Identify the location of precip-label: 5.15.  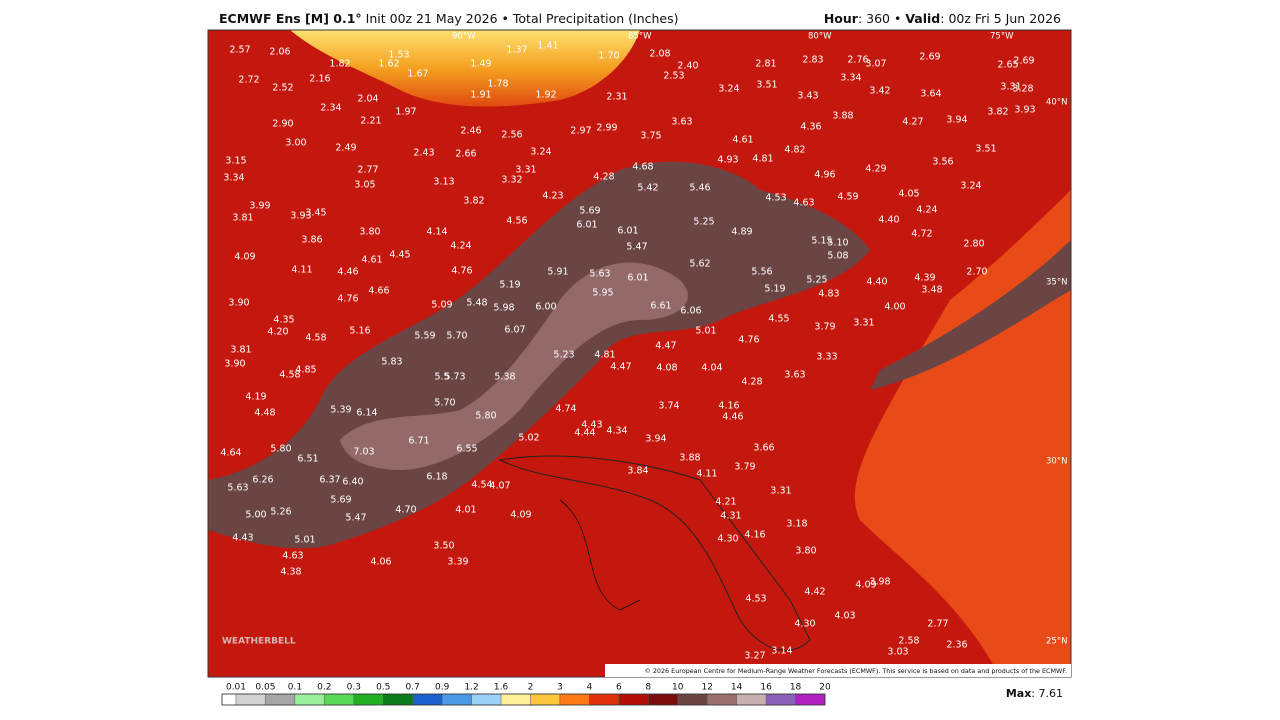
(821, 241).